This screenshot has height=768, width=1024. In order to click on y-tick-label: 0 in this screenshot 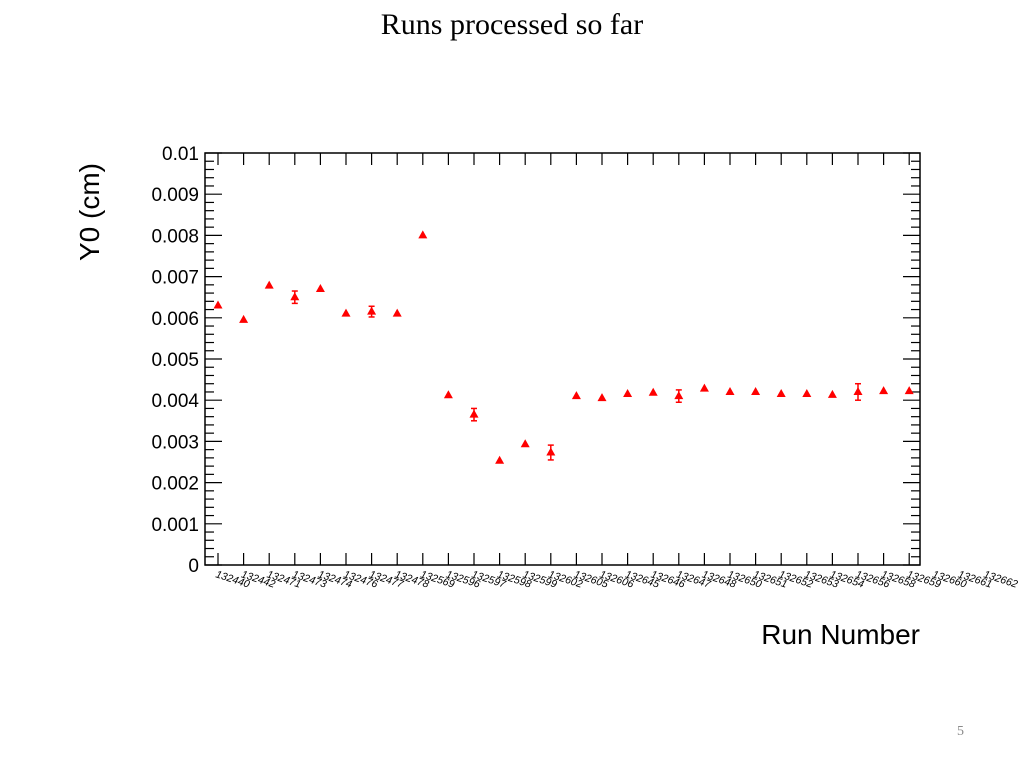, I will do `click(193, 566)`.